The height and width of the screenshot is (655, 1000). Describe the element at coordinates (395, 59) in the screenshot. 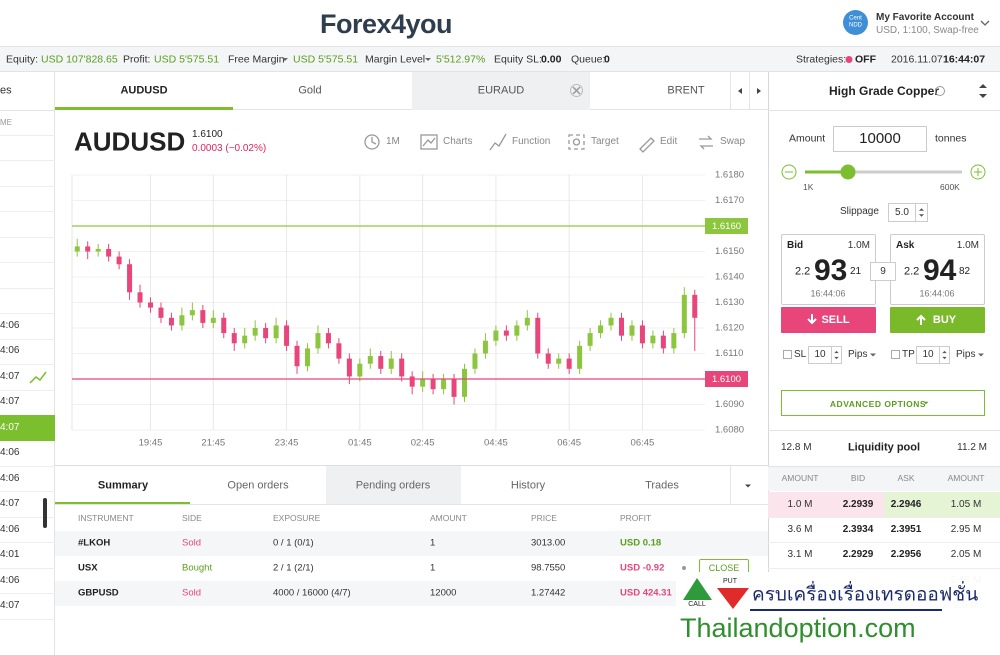

I see `status-item: Margin Level` at that location.